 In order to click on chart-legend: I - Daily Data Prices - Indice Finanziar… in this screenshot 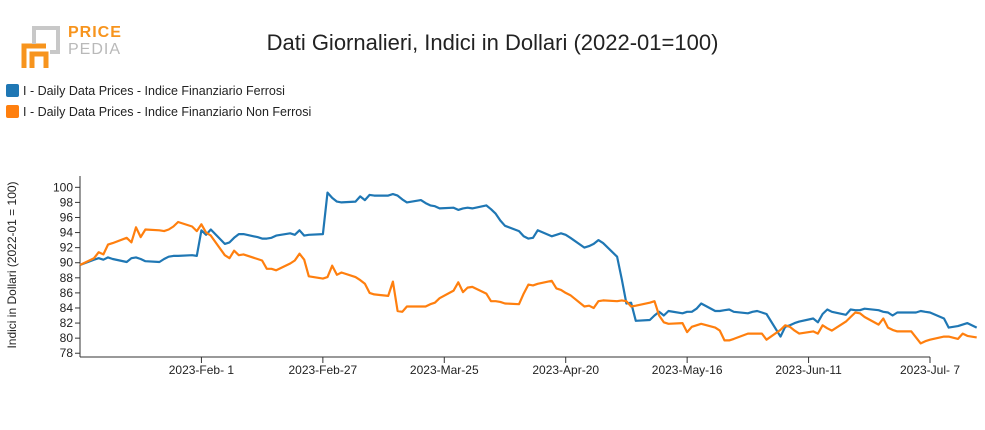, I will do `click(158, 101)`.